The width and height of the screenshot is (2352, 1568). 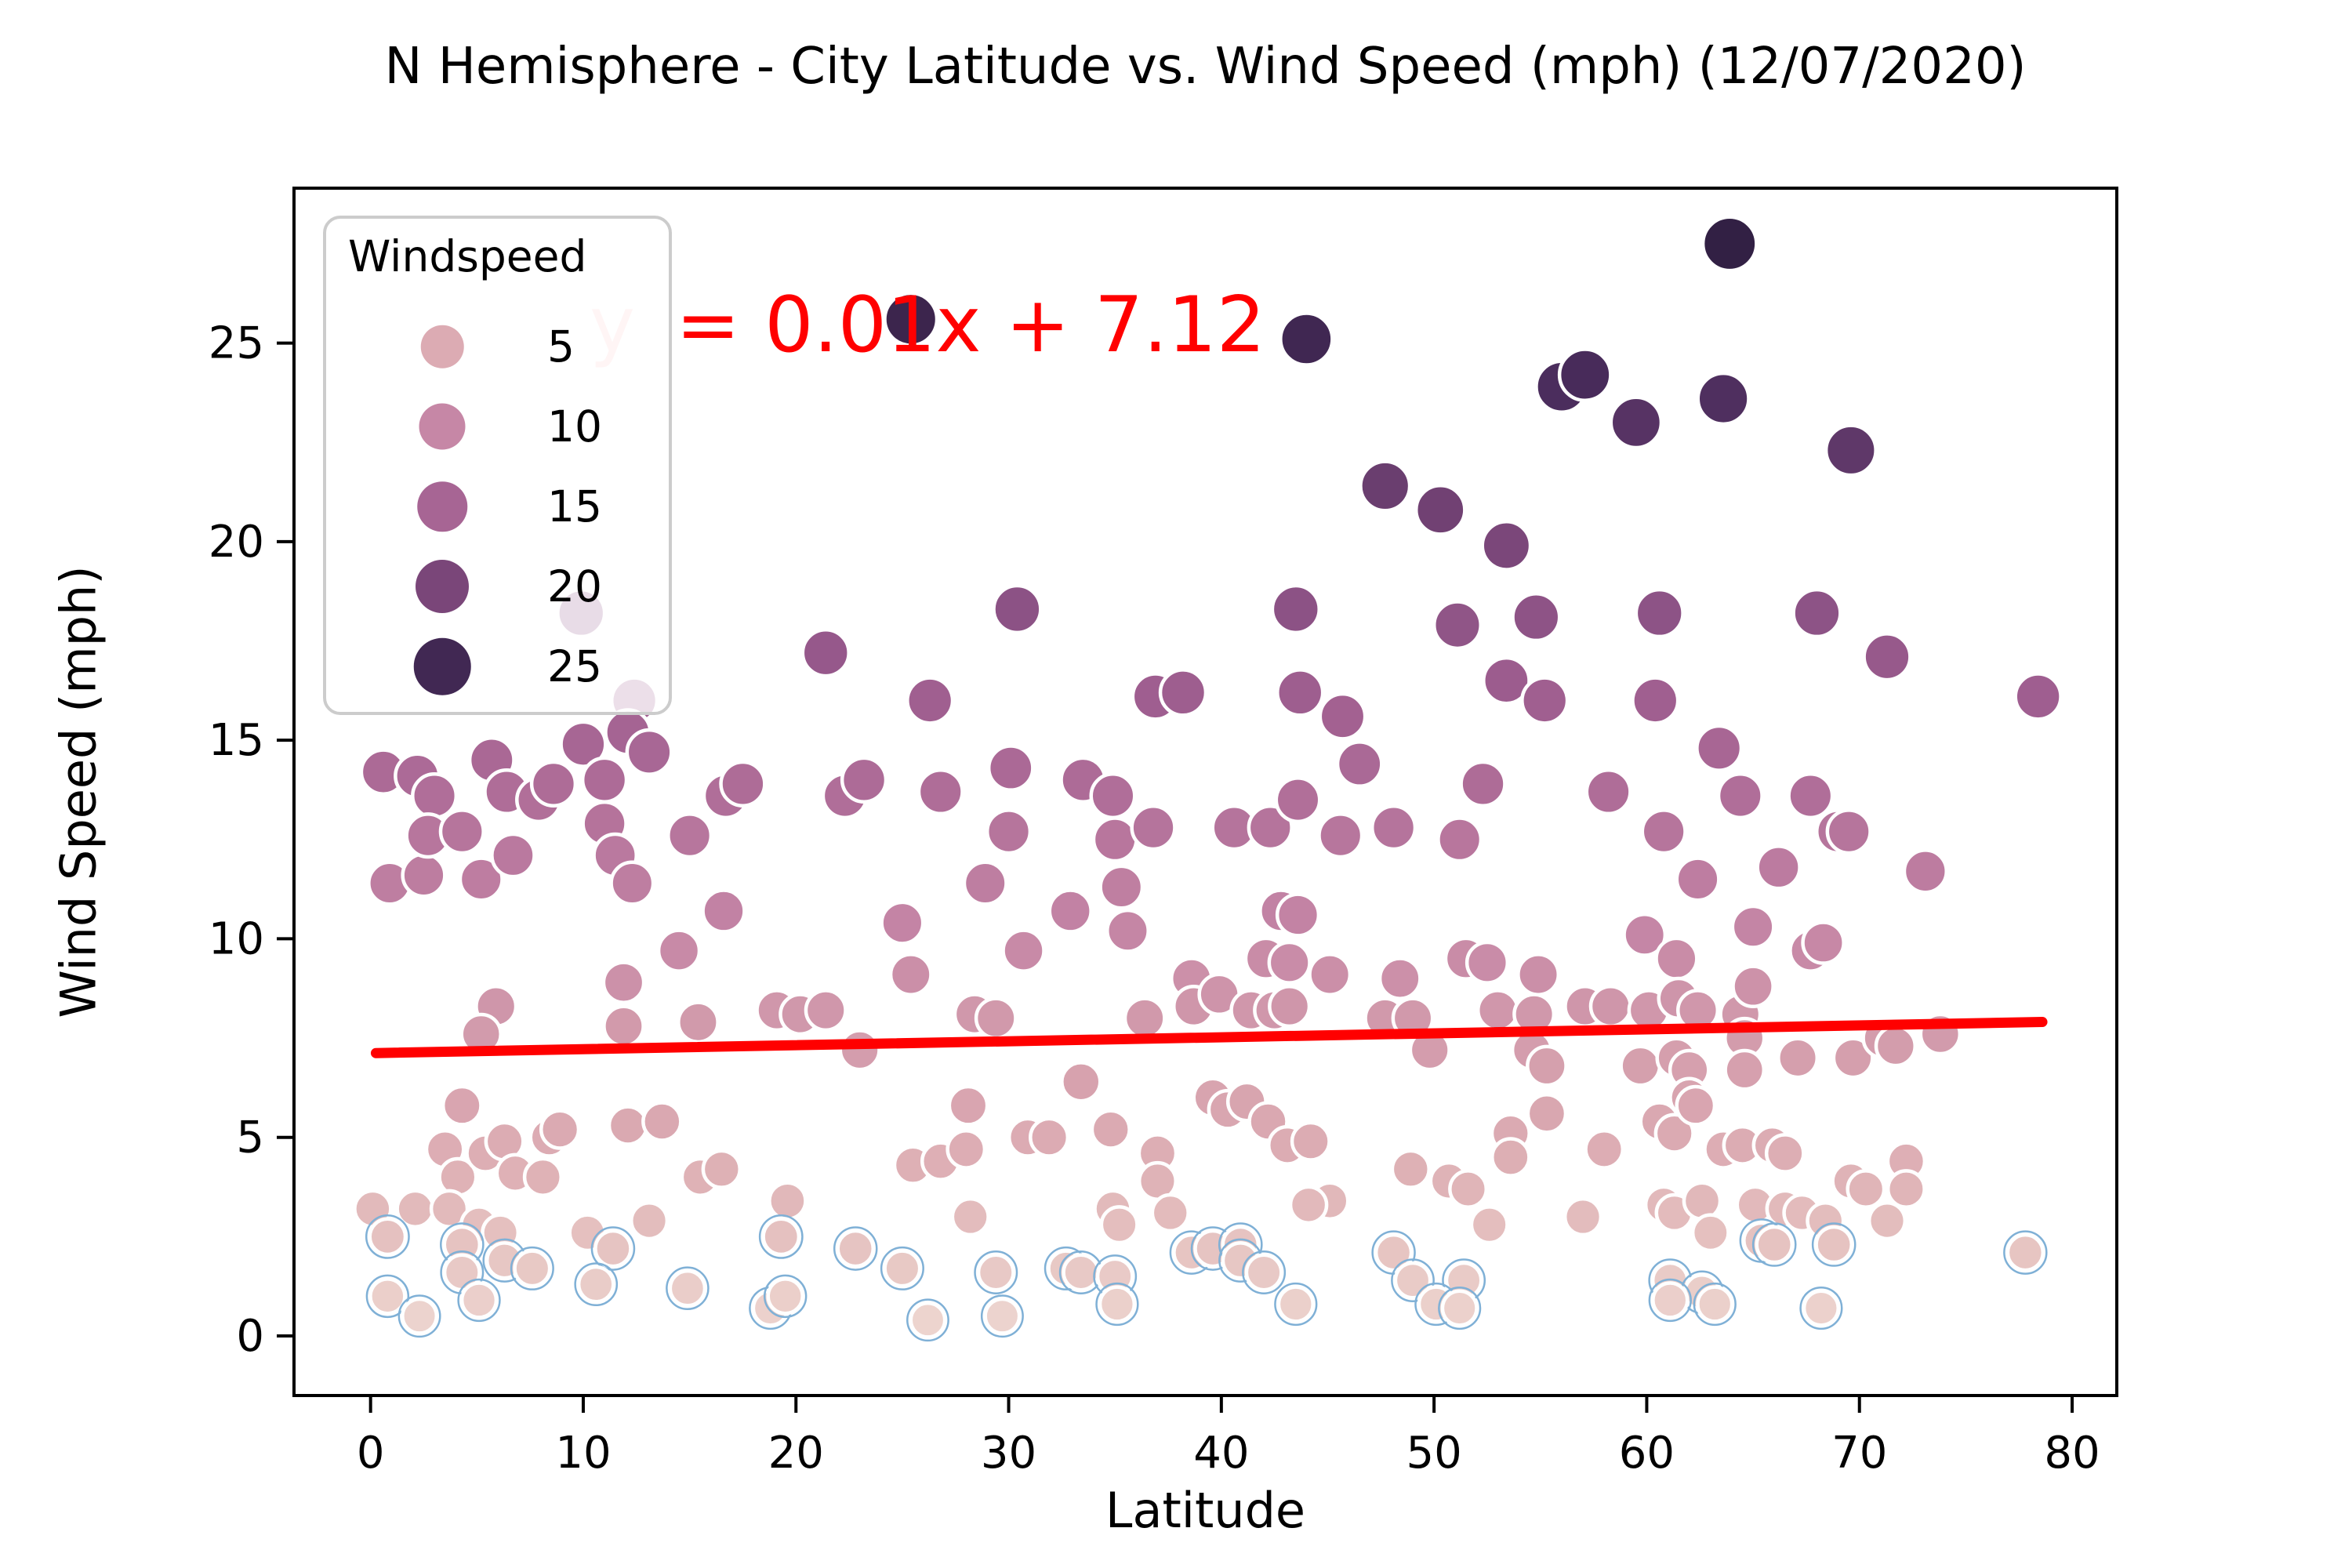 I want to click on y-tick-label: 25, so click(x=237, y=343).